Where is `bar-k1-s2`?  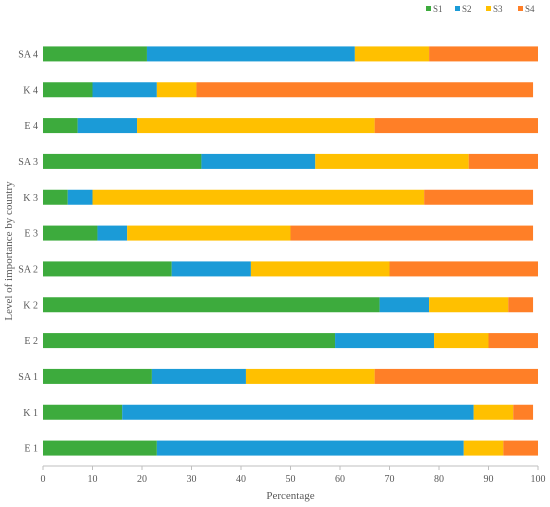
bar-k1-s2 is located at coordinates (298, 412).